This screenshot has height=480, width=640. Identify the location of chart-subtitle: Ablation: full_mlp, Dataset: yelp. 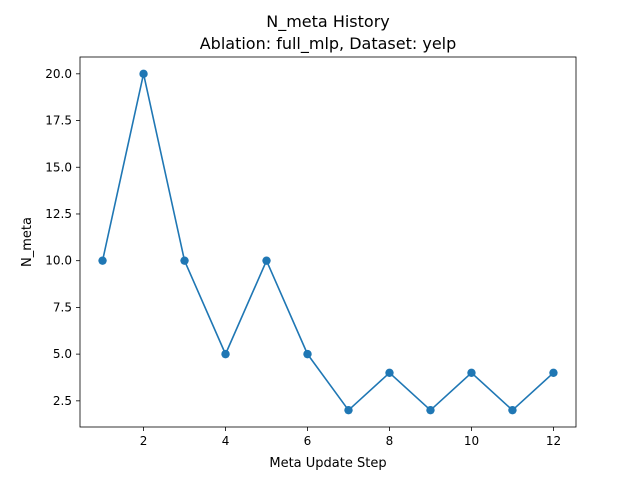
(328, 44).